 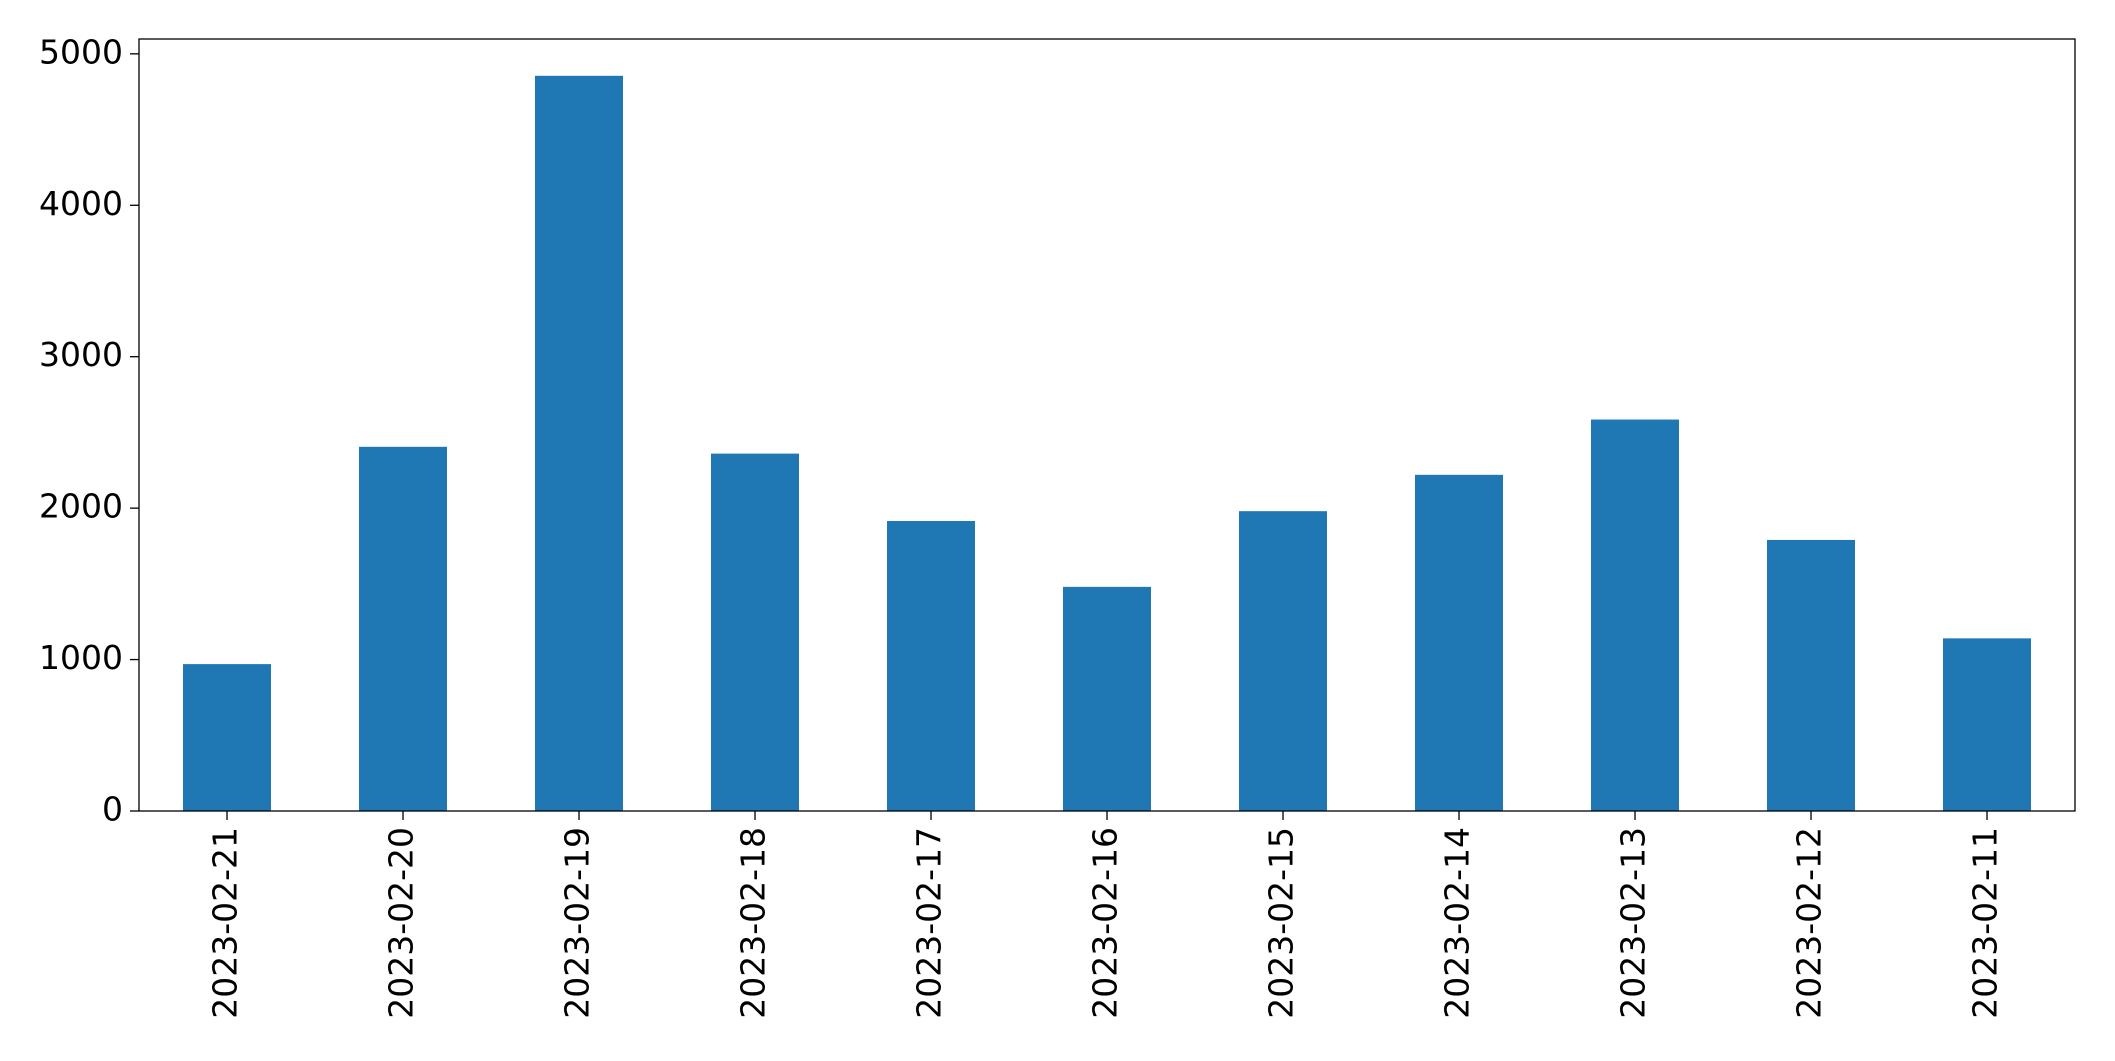 I want to click on x-tick-label: 2023-02-20, so click(x=401, y=923).